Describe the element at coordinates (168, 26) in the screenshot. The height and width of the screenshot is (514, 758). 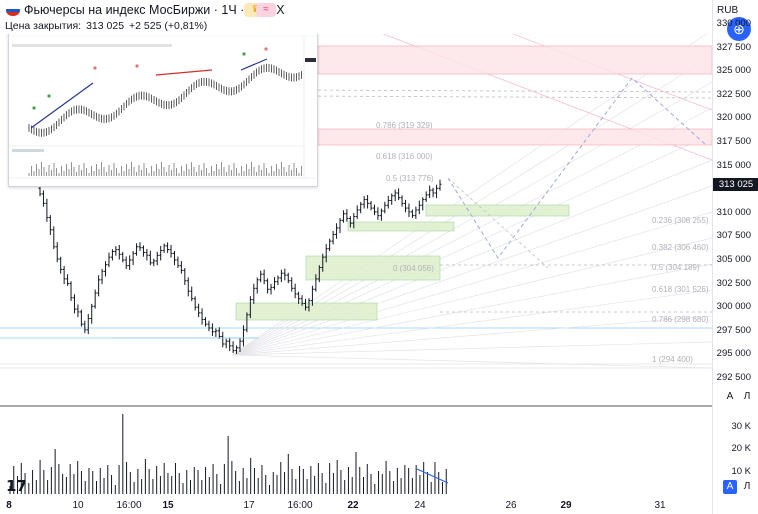
I see `price-change: +2 525 (+0,81%)` at that location.